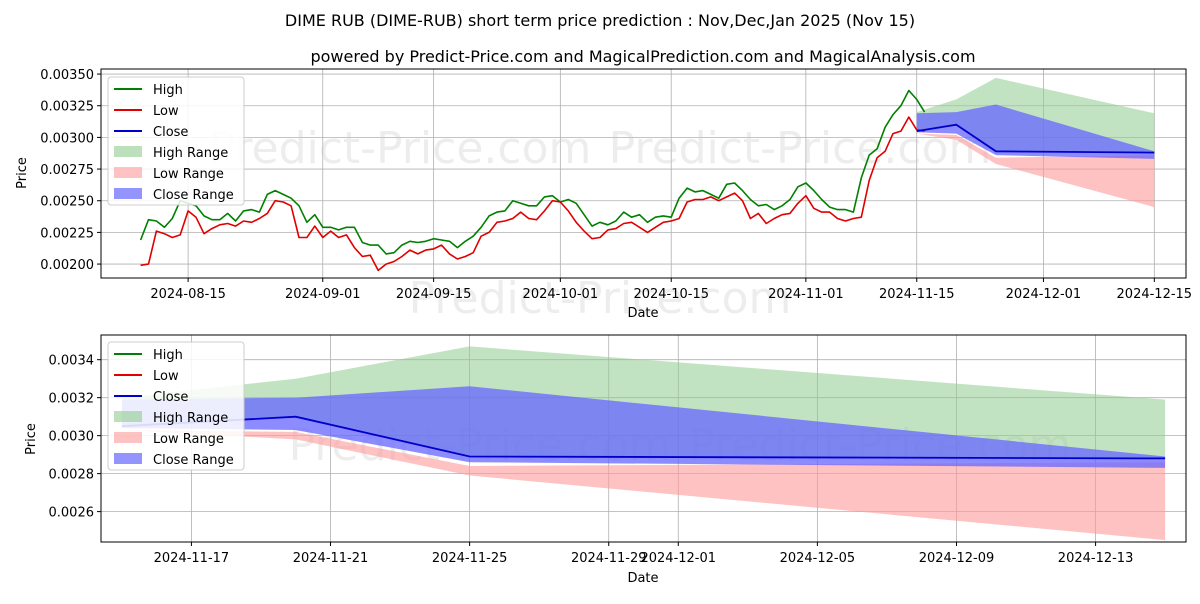 The image size is (1200, 604). What do you see at coordinates (1035, 170) in the screenshot?
I see `top-low-range-area` at bounding box center [1035, 170].